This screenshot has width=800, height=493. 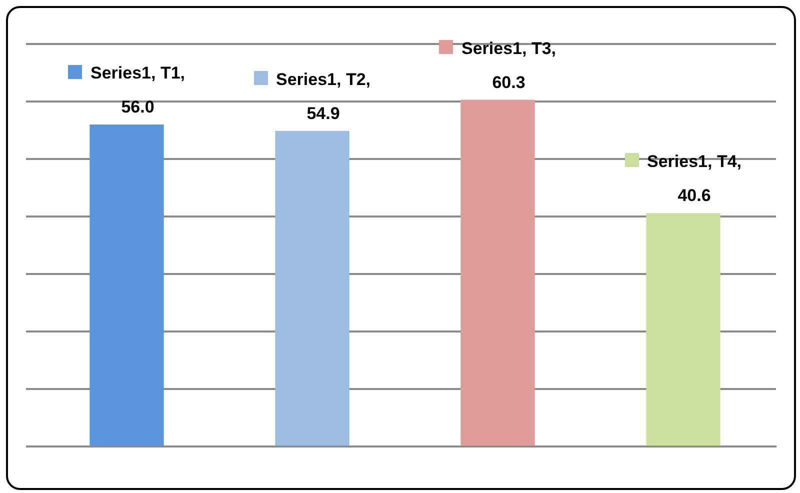 I want to click on data-label: Series1, T3, 60.3, so click(x=509, y=65).